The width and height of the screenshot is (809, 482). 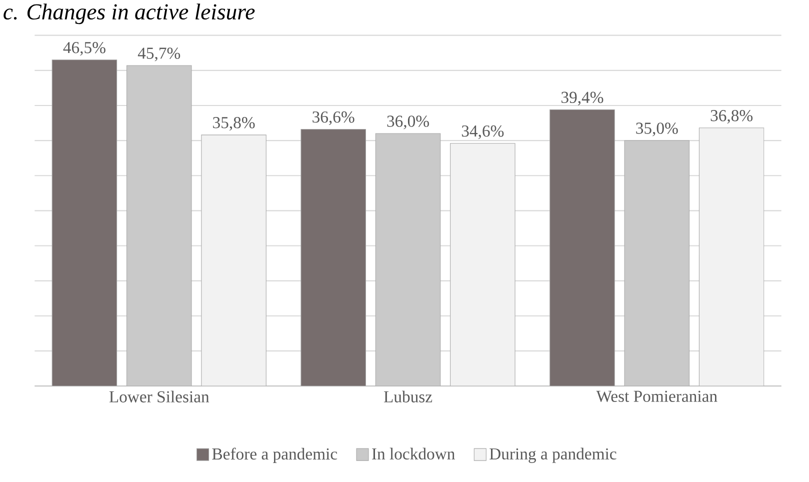 What do you see at coordinates (333, 118) in the screenshot?
I see `data-label: 36,6%` at bounding box center [333, 118].